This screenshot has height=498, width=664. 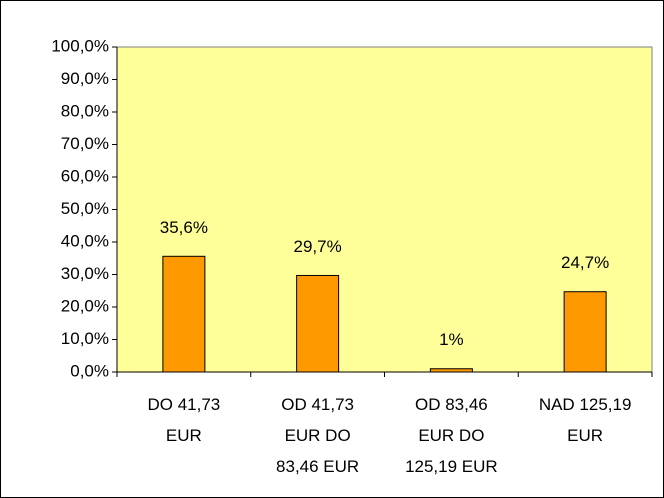 I want to click on y-tick-label: 90,0%, so click(x=85, y=78).